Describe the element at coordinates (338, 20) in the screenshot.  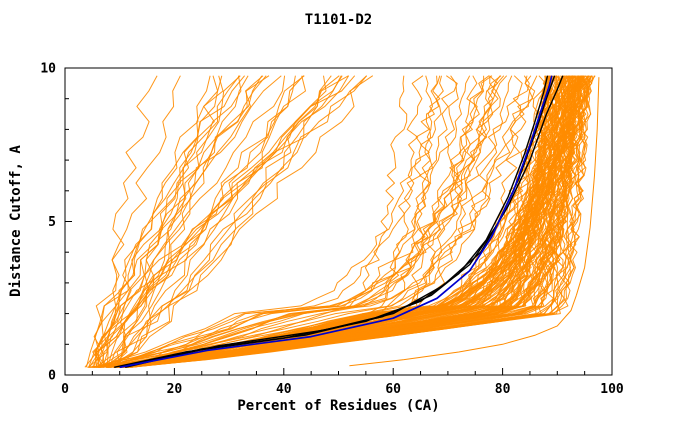
I see `chart-title: T1101-D2` at that location.